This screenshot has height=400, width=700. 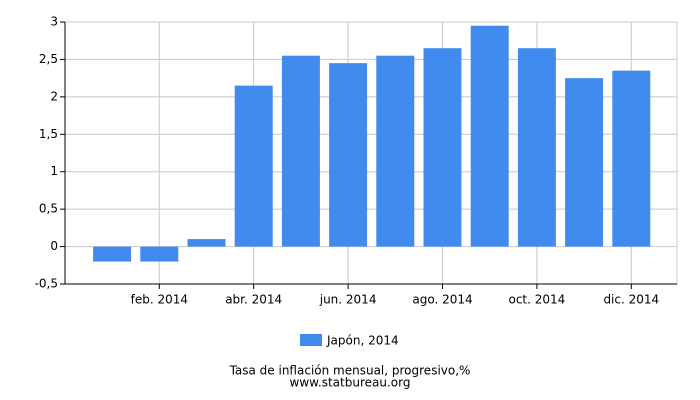 What do you see at coordinates (536, 300) in the screenshot?
I see `x-tick-label: oct. 2014` at bounding box center [536, 300].